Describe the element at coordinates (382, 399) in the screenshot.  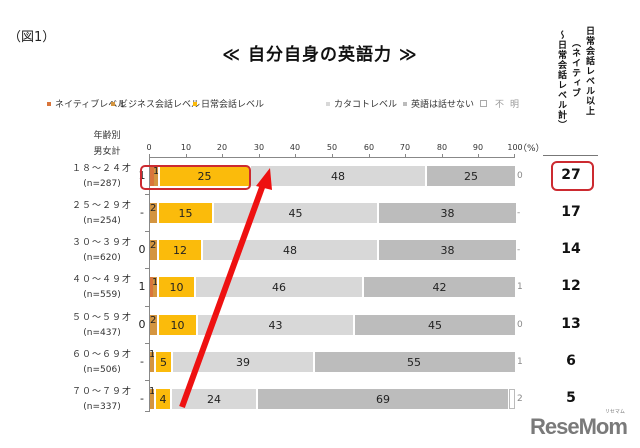
I see `bar-cannot-speak: 69` at that location.